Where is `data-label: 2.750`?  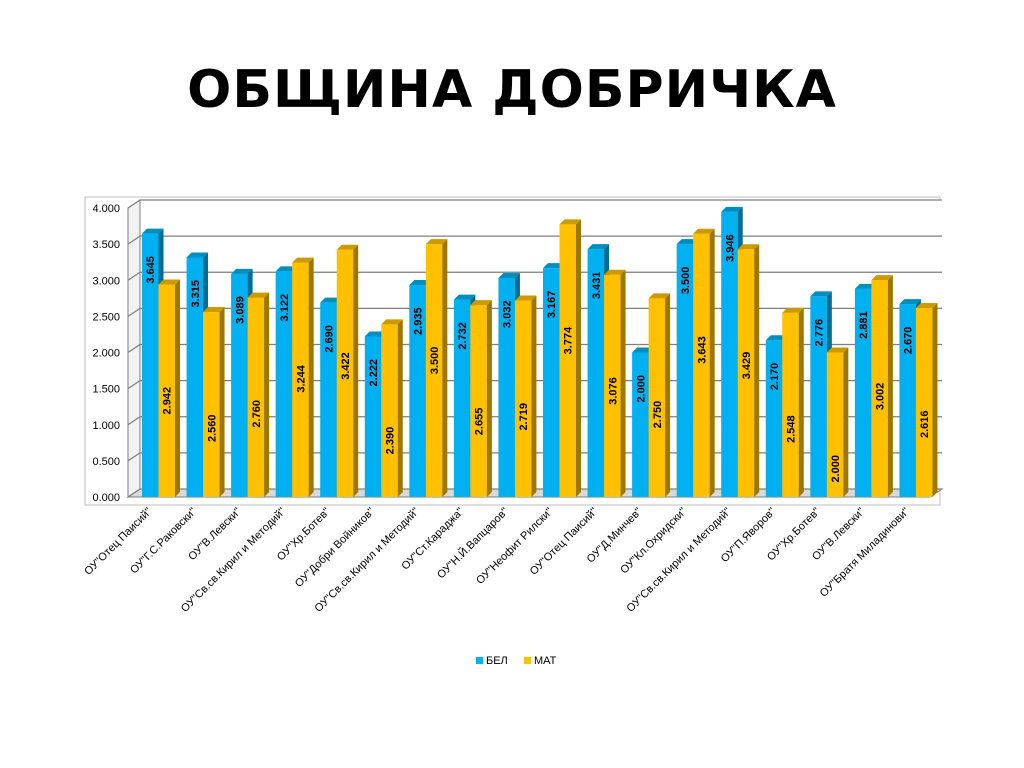 data-label: 2.750 is located at coordinates (658, 415).